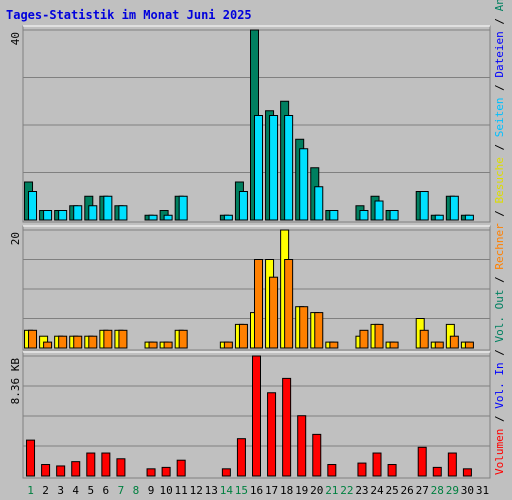 Image resolution: width=512 pixels, height=500 pixels. Describe the element at coordinates (331, 490) in the screenshot. I see `x-tick-label-day-21: 21` at that location.